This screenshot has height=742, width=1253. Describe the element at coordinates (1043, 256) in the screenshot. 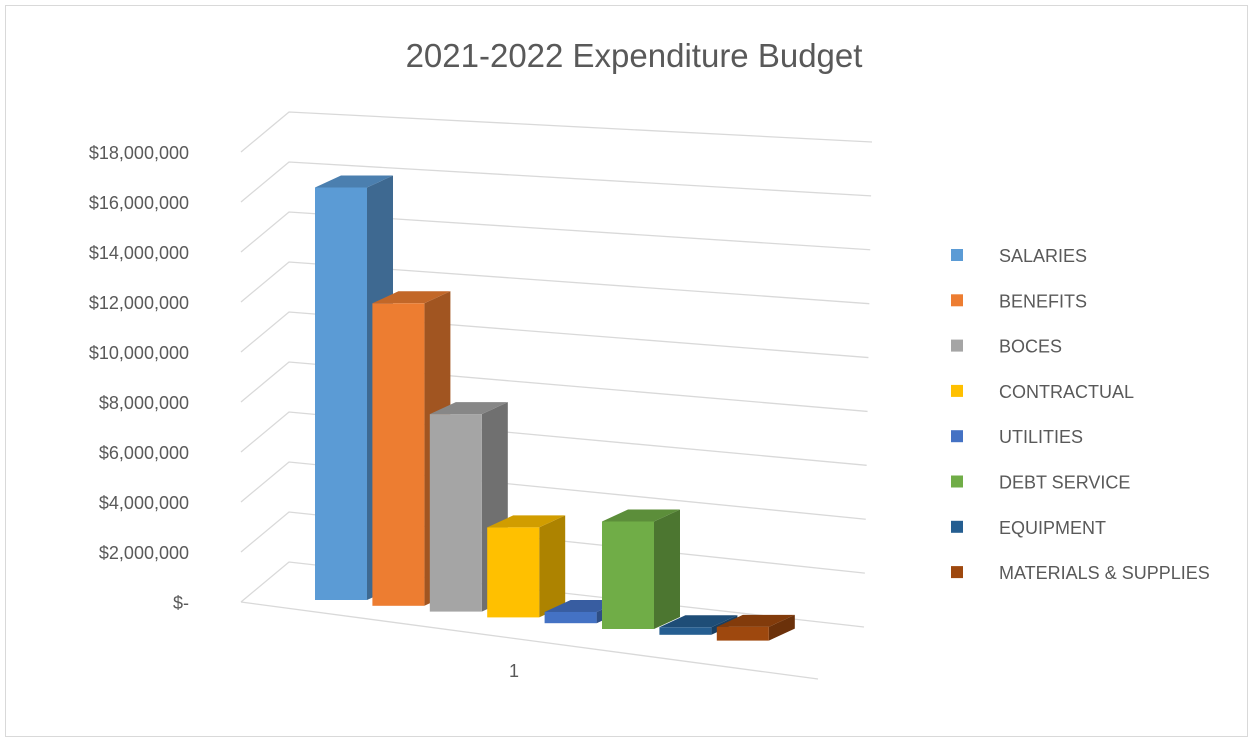

I see `legend-label: SALARIES` at that location.